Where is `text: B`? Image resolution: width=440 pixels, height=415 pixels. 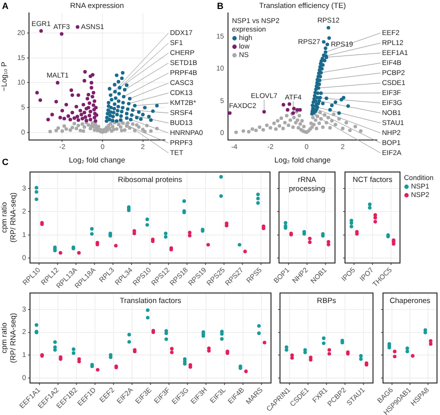 text: B is located at coordinates (220, 5).